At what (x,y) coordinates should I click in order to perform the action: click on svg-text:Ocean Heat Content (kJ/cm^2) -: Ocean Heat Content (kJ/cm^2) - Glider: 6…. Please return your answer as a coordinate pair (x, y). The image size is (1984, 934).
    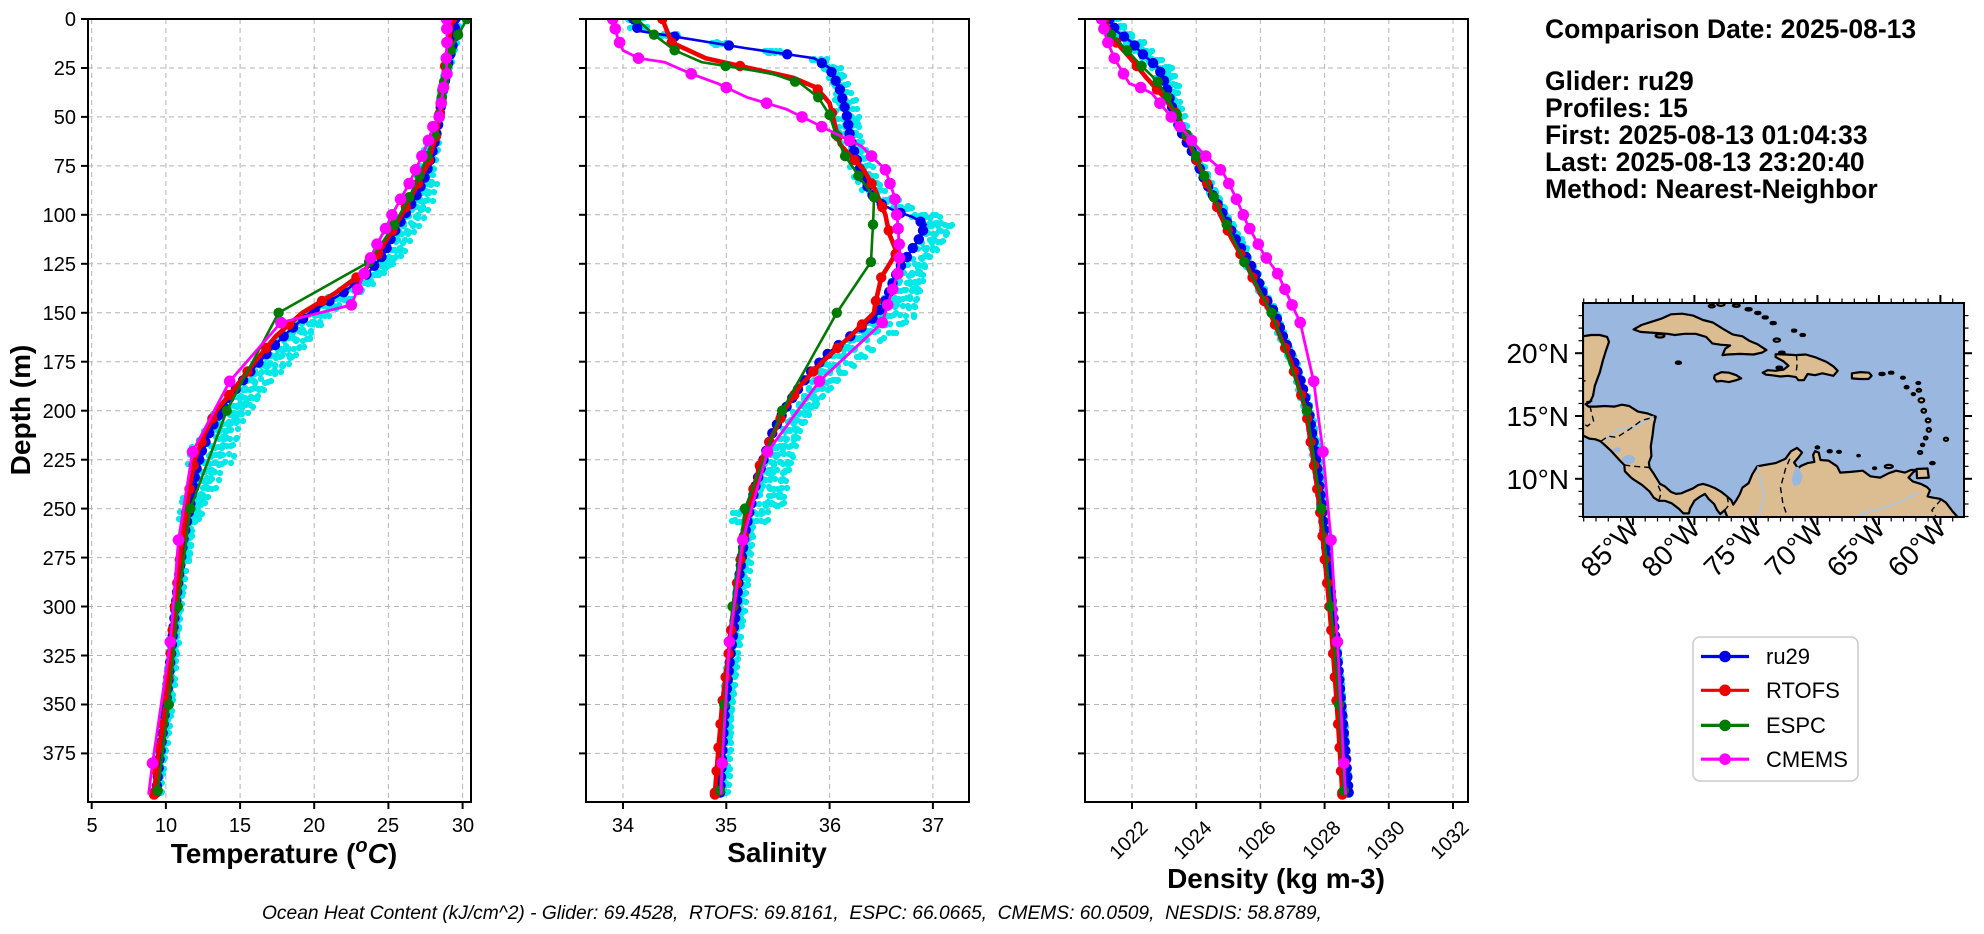
    Looking at the image, I should click on (792, 913).